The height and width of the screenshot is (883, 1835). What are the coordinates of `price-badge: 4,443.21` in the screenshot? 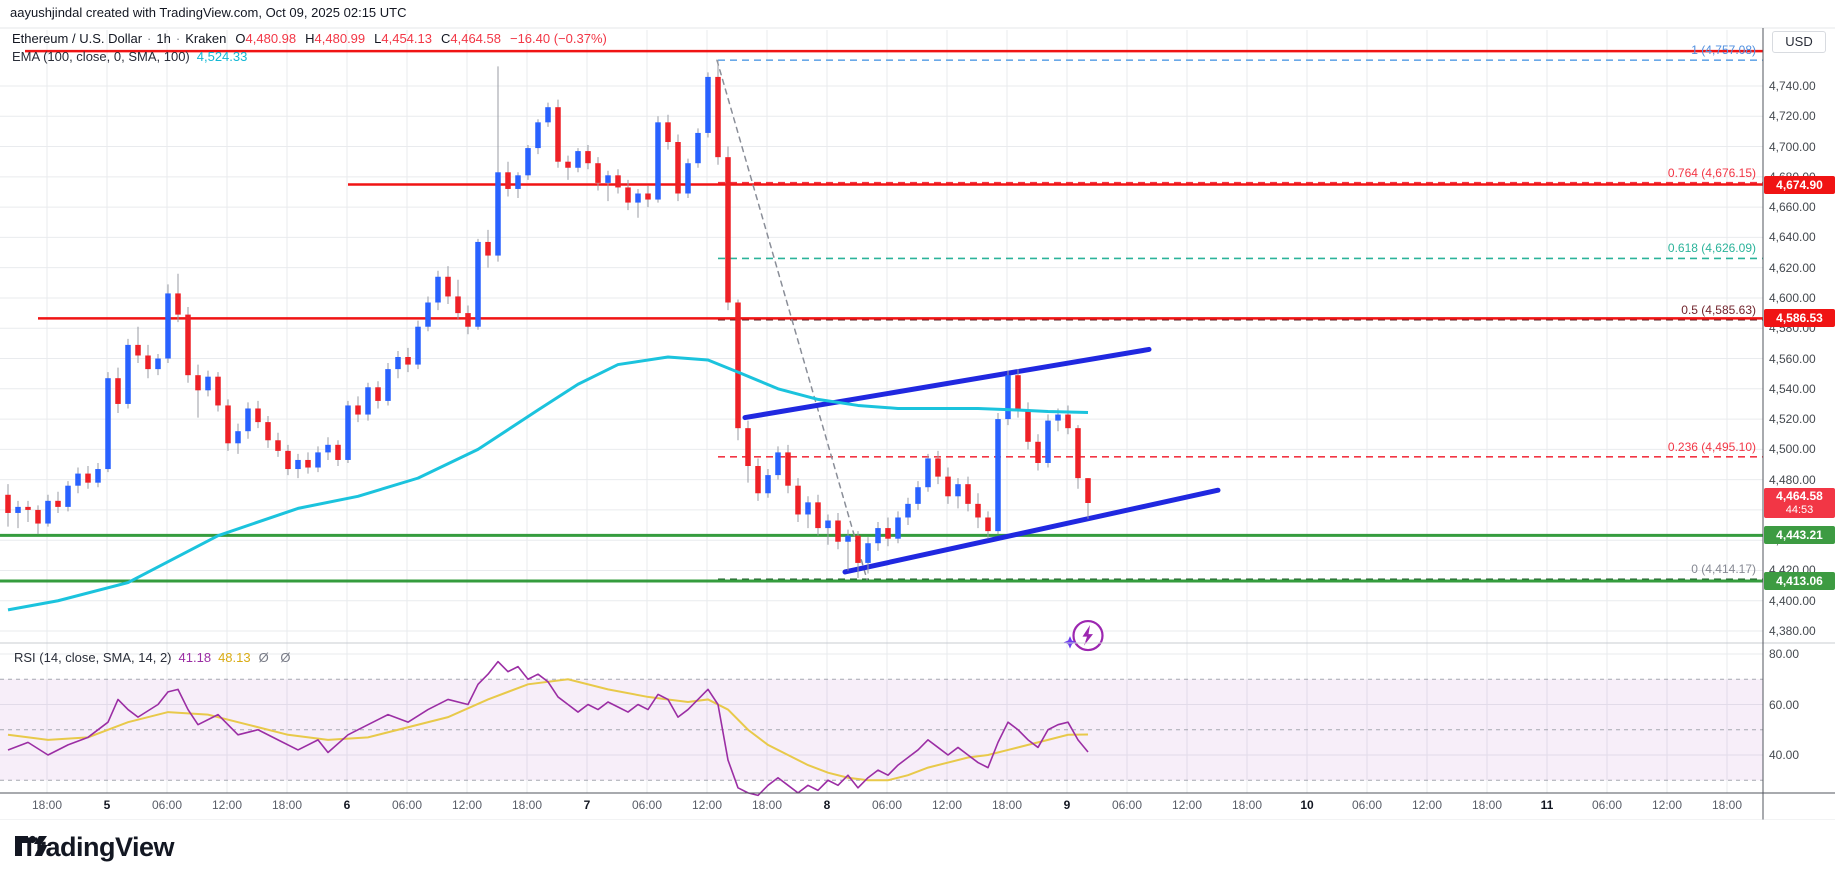 It's located at (1799, 535).